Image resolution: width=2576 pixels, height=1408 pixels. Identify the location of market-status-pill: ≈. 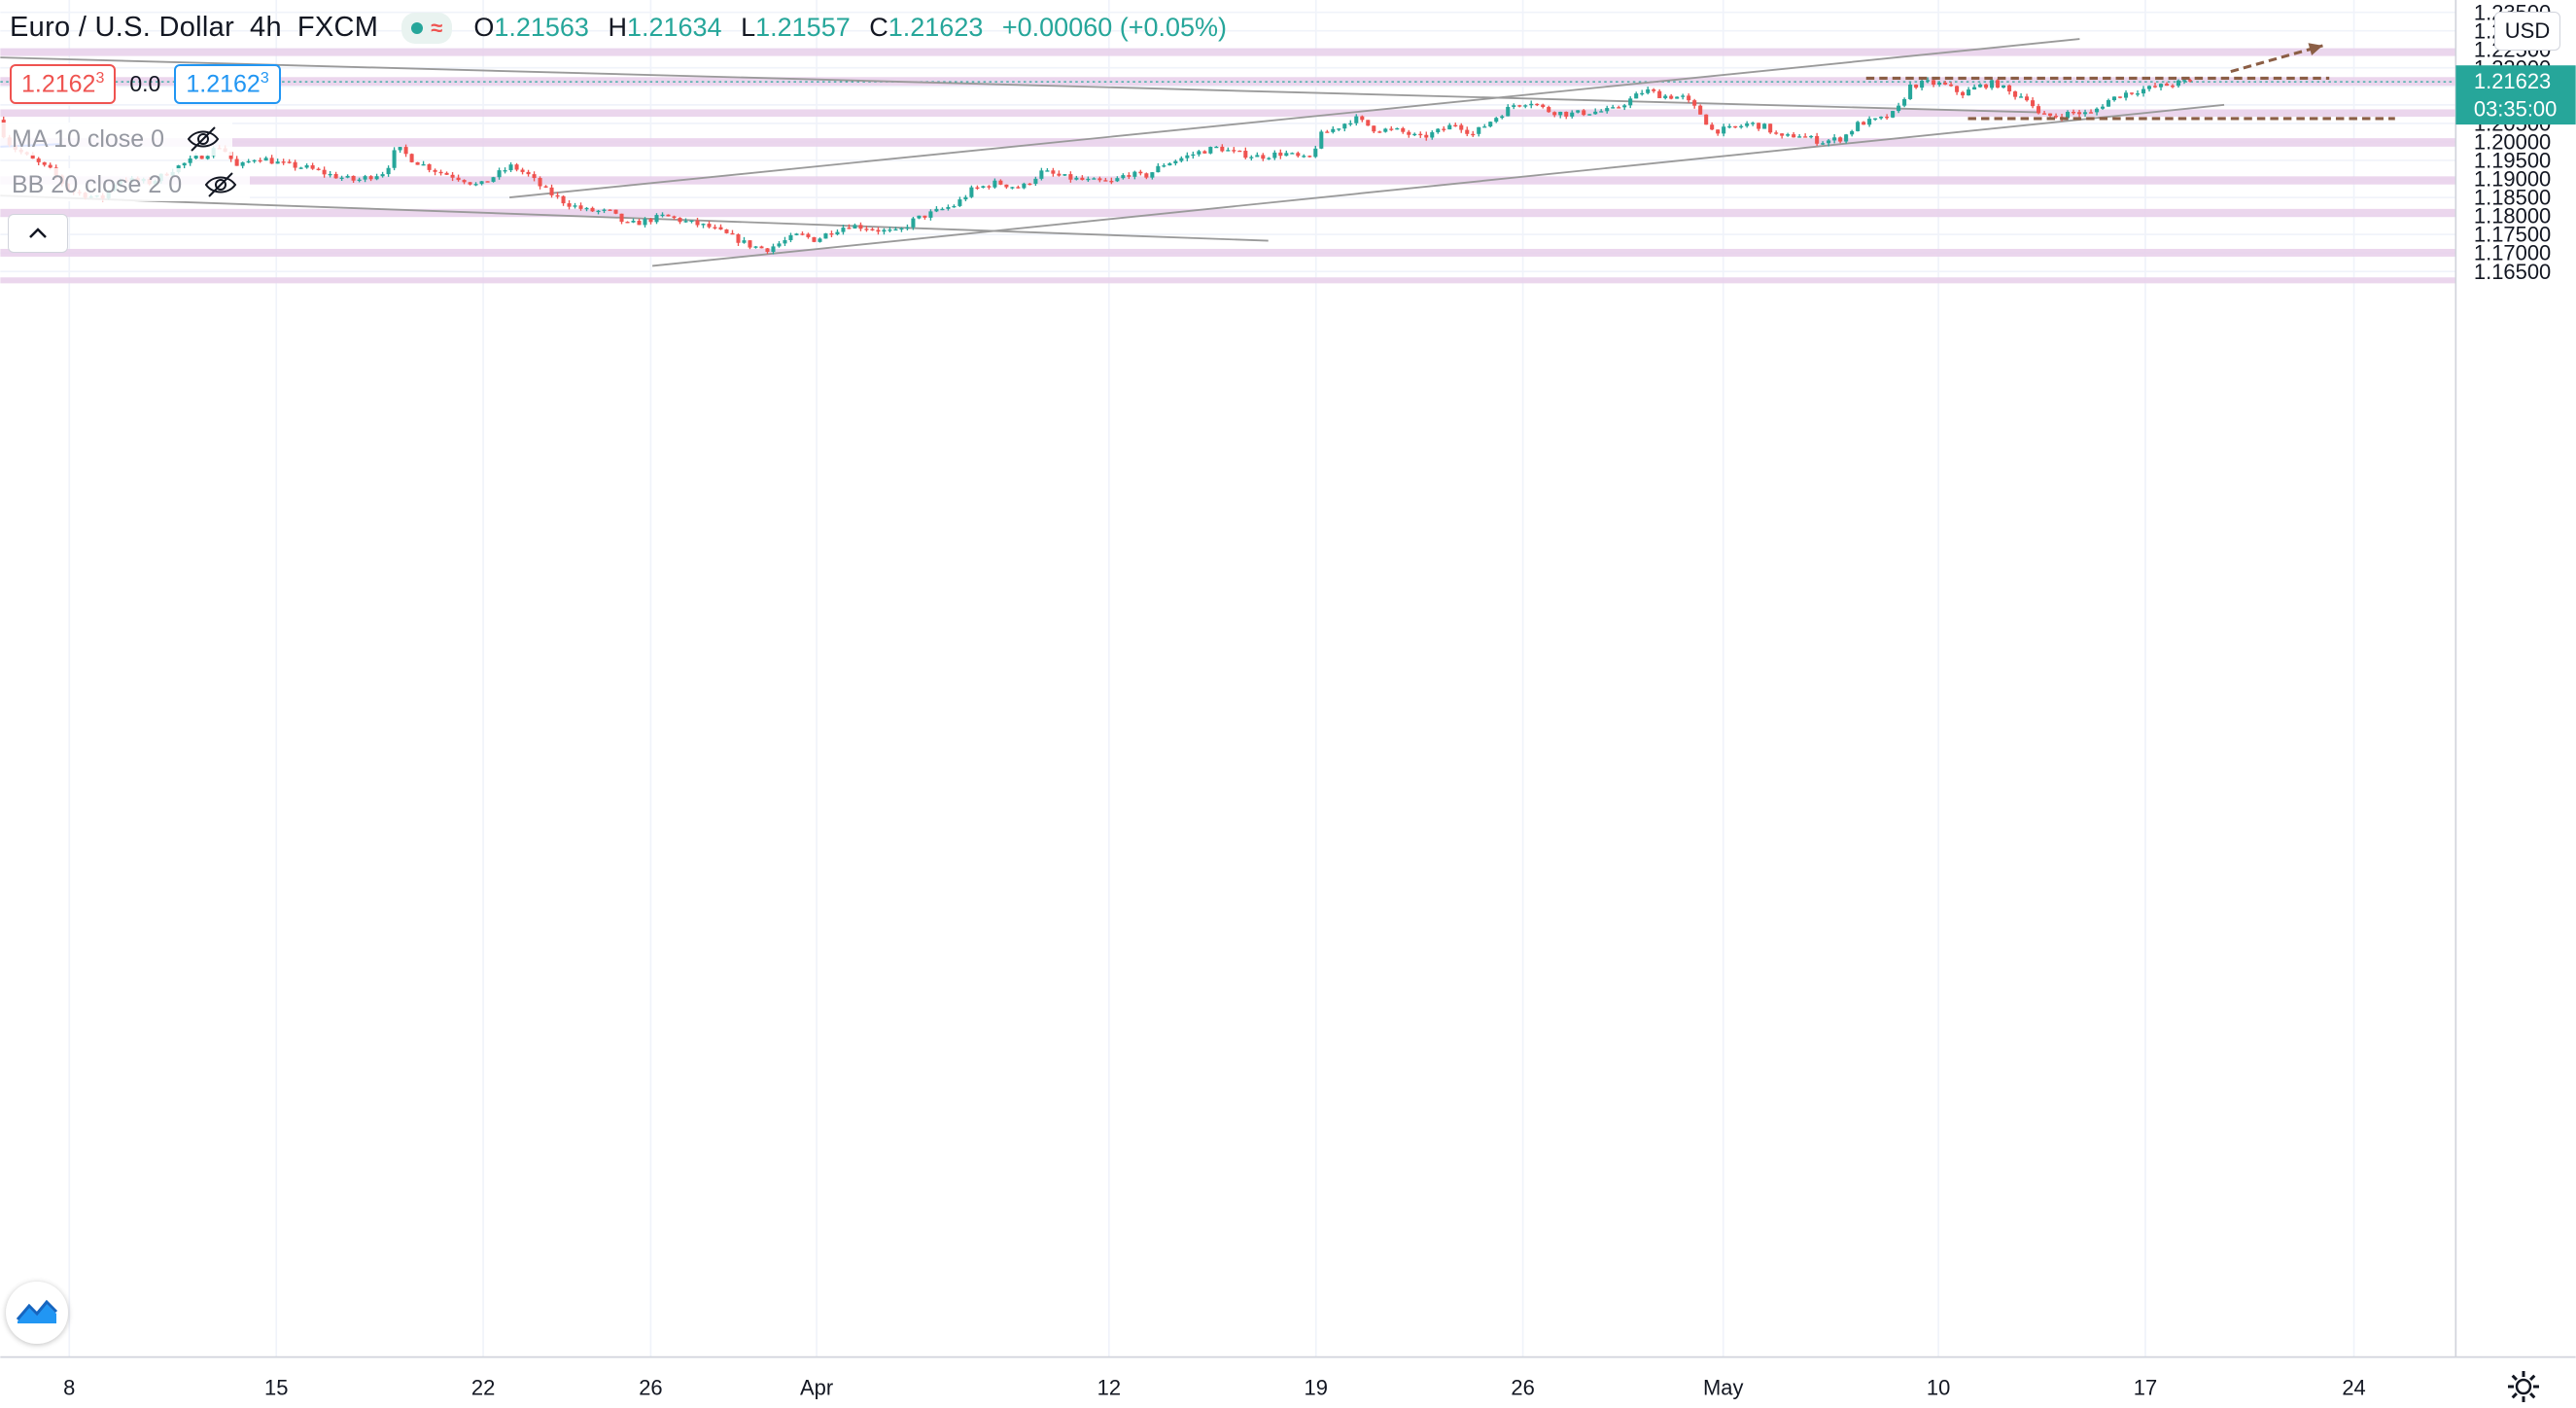
(427, 28).